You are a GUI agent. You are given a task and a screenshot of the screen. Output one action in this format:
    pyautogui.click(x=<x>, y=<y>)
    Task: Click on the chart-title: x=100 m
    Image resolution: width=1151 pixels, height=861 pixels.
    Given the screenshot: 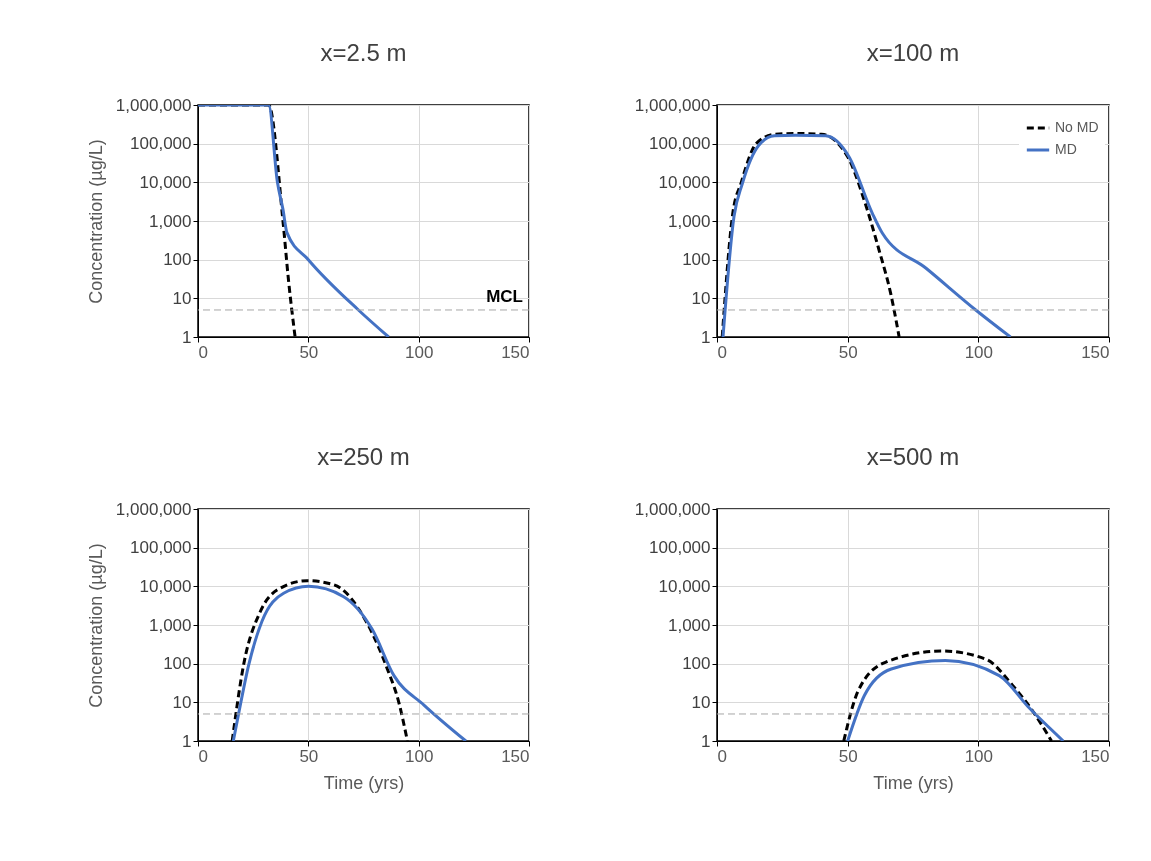 What is the action you would take?
    pyautogui.click(x=913, y=52)
    